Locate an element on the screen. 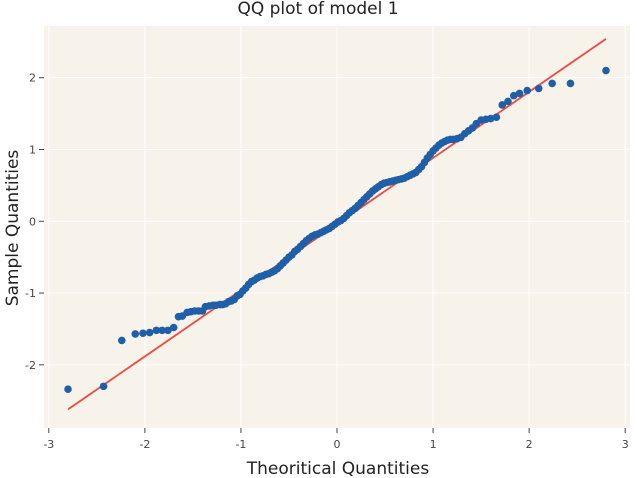  x-tick-label: 0 is located at coordinates (337, 444).